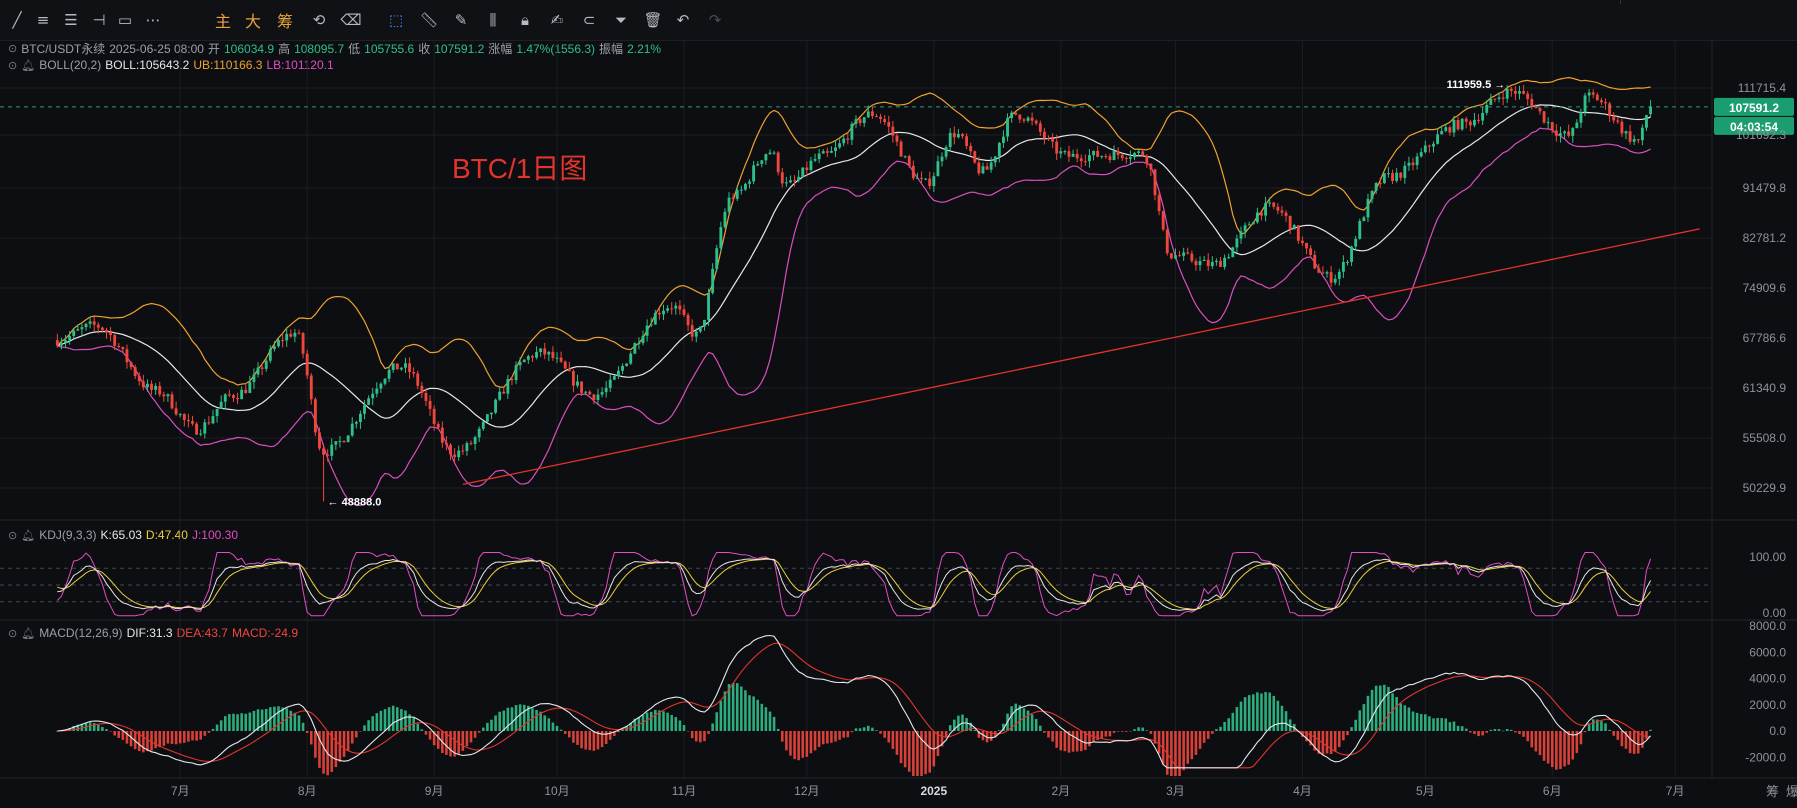 The image size is (1797, 808). What do you see at coordinates (683, 20) in the screenshot?
I see `undo-icon: ↶` at bounding box center [683, 20].